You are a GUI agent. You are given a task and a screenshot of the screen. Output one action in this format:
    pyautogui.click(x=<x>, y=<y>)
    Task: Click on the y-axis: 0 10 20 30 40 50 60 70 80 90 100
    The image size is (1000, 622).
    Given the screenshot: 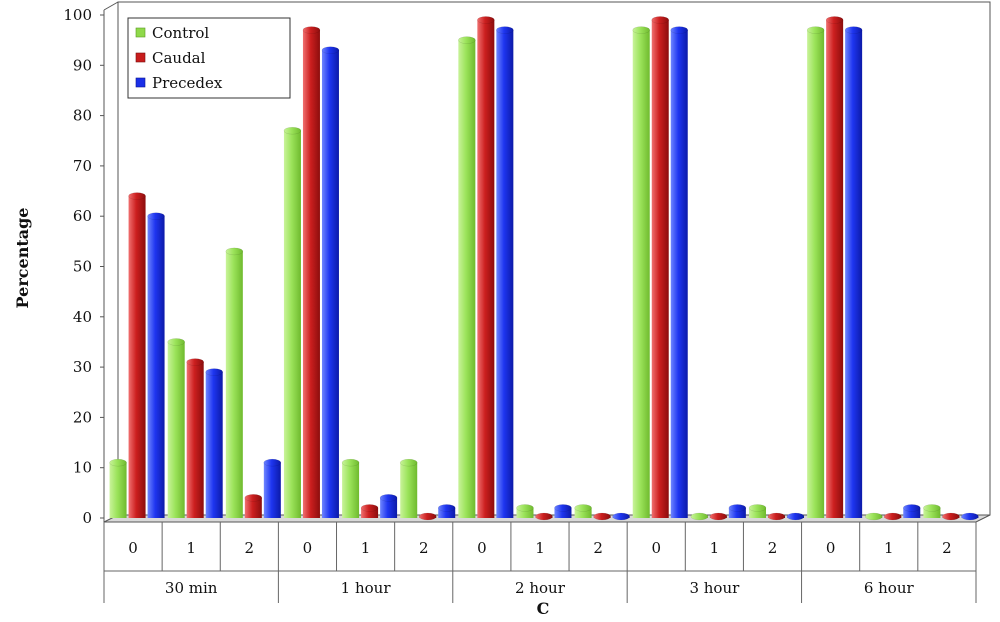 What is the action you would take?
    pyautogui.click(x=83, y=266)
    